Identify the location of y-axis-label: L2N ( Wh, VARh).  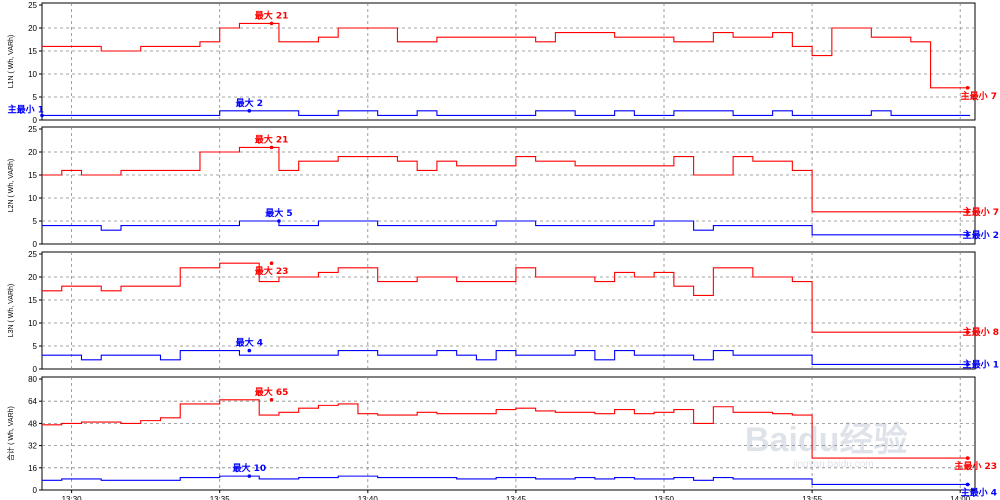
(11, 186).